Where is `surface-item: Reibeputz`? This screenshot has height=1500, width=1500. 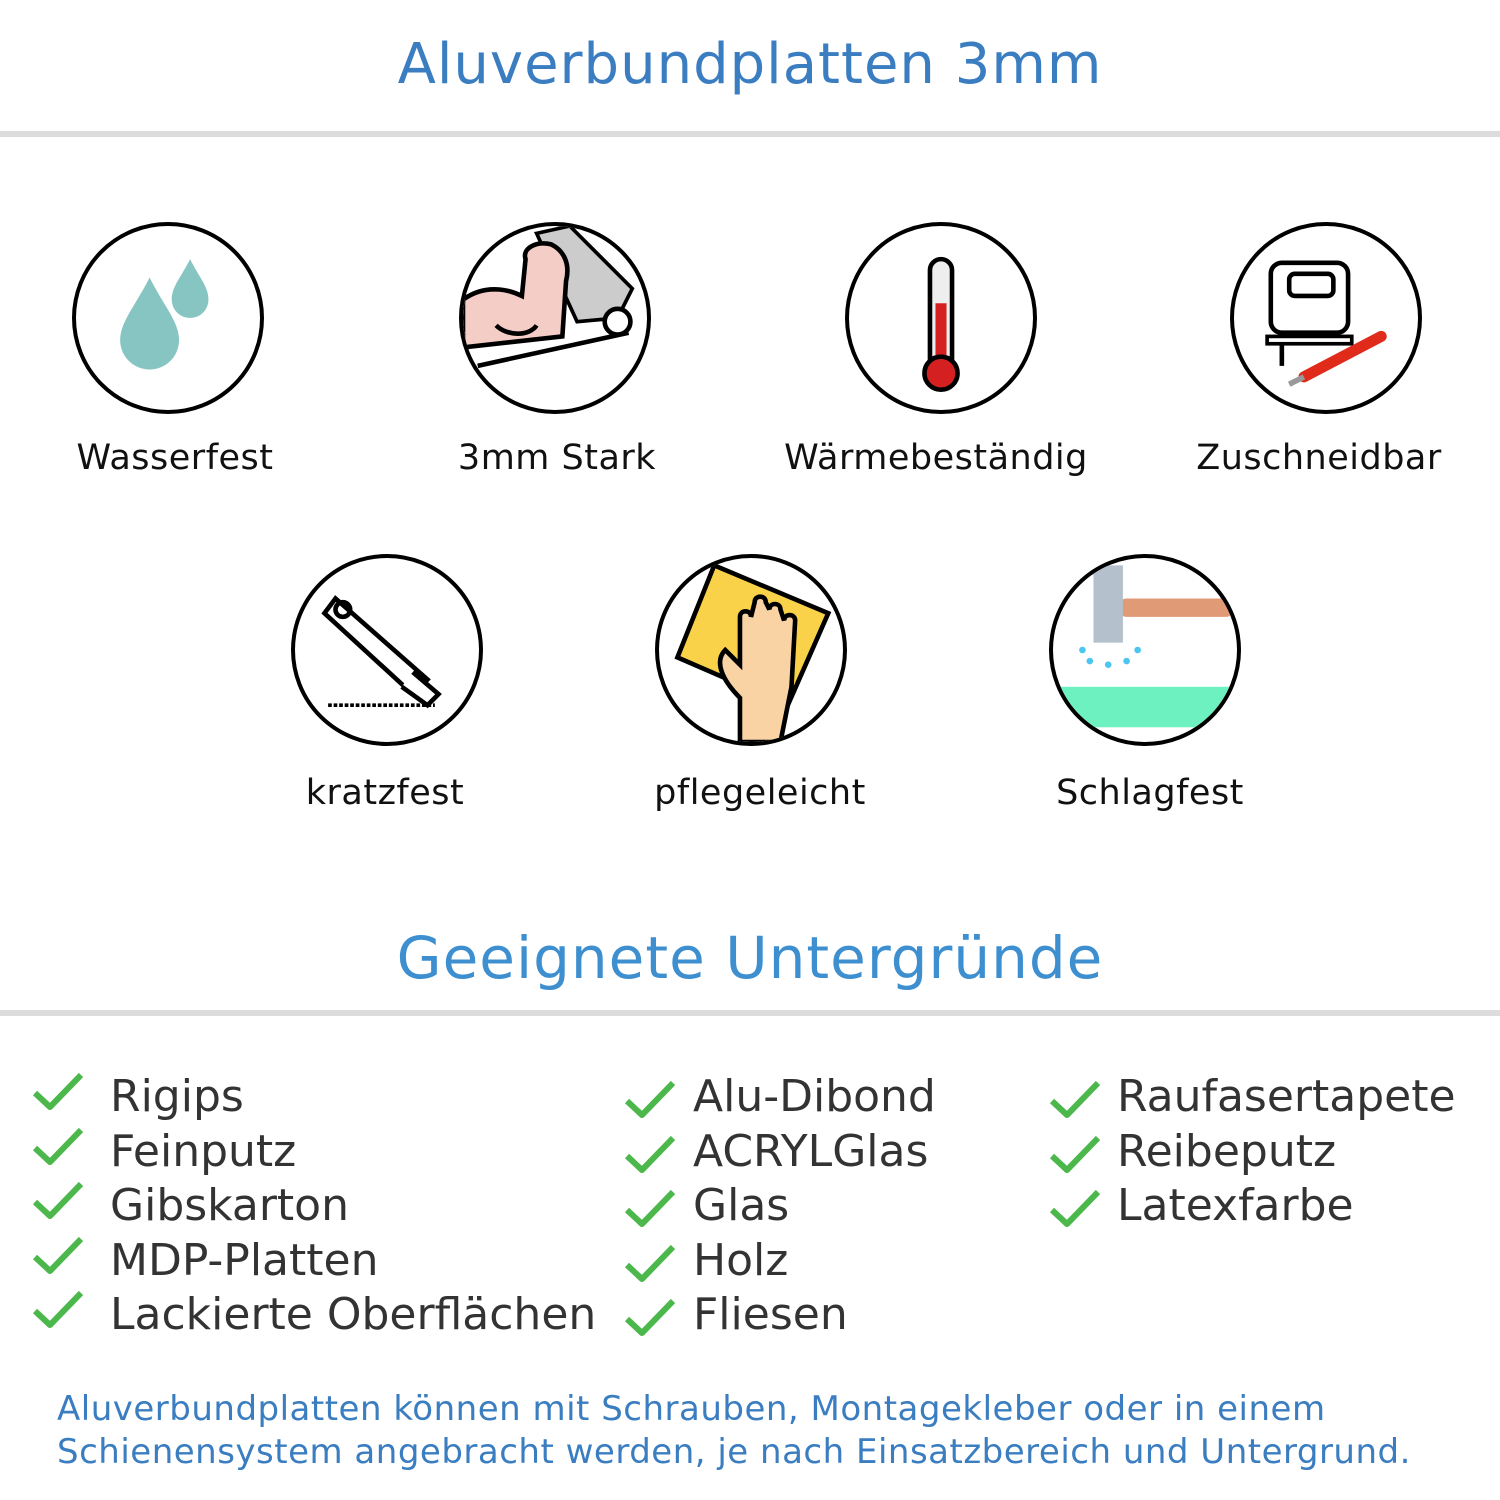
surface-item: Reibeputz is located at coordinates (1227, 1151).